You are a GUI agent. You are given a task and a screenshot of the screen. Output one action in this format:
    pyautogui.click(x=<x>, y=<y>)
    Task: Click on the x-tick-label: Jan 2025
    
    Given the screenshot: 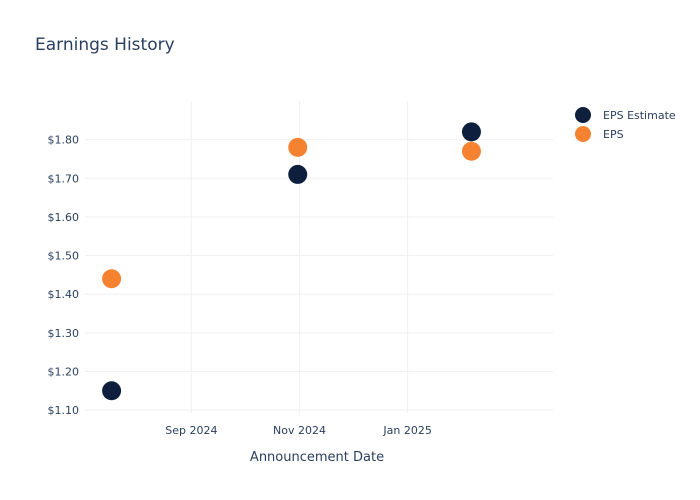 What is the action you would take?
    pyautogui.click(x=406, y=430)
    